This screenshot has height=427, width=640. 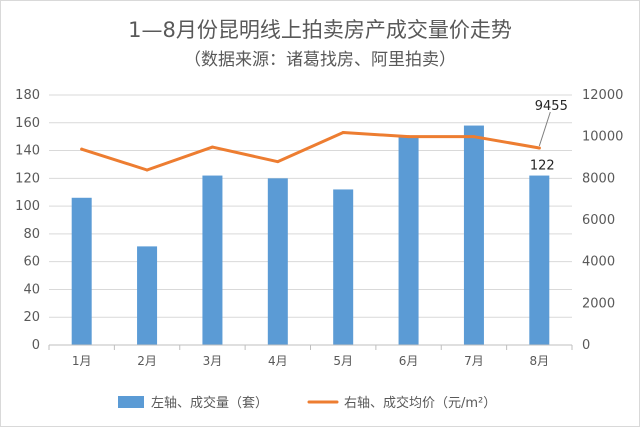 What do you see at coordinates (36, 345) in the screenshot?
I see `y-left-tick-label: 0` at bounding box center [36, 345].